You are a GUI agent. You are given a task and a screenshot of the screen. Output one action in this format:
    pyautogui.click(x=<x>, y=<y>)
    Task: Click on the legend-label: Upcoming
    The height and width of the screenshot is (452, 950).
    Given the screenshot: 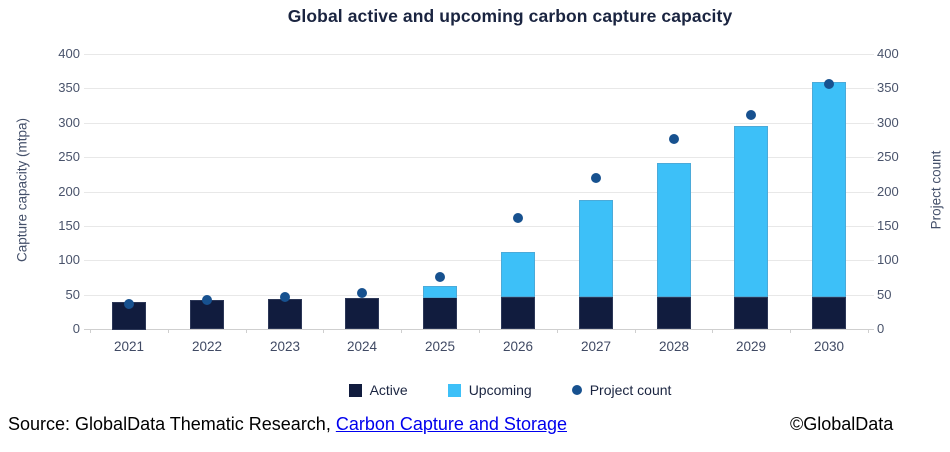 What is the action you would take?
    pyautogui.click(x=500, y=390)
    